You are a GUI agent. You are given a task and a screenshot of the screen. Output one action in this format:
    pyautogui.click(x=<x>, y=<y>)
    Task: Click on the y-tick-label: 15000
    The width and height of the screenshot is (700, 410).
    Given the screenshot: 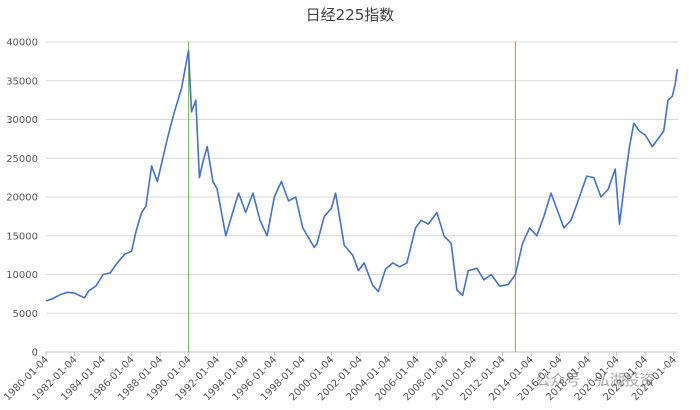 What is the action you would take?
    pyautogui.click(x=22, y=236)
    